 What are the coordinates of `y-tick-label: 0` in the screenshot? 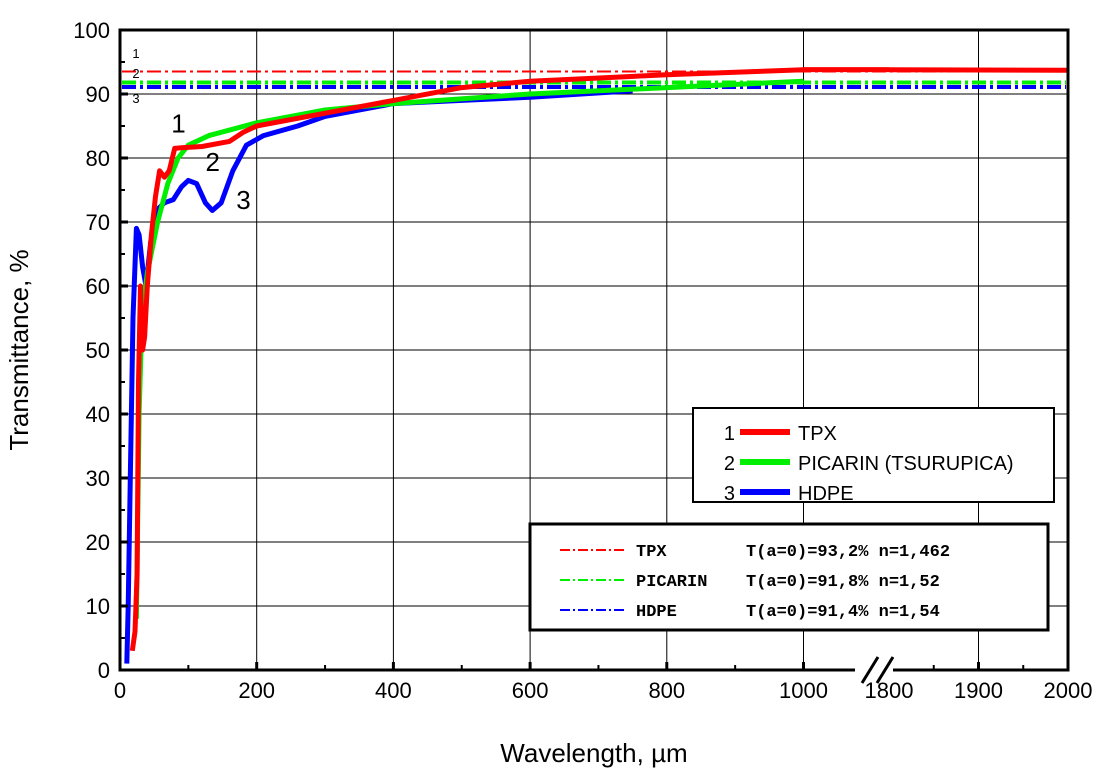 It's located at (104, 670).